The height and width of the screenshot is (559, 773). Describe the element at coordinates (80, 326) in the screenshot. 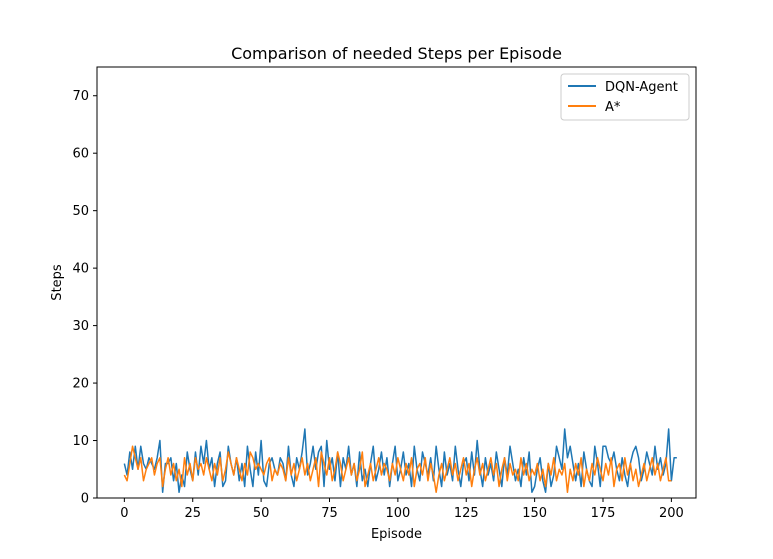

I see `y-tick-label: 30` at that location.